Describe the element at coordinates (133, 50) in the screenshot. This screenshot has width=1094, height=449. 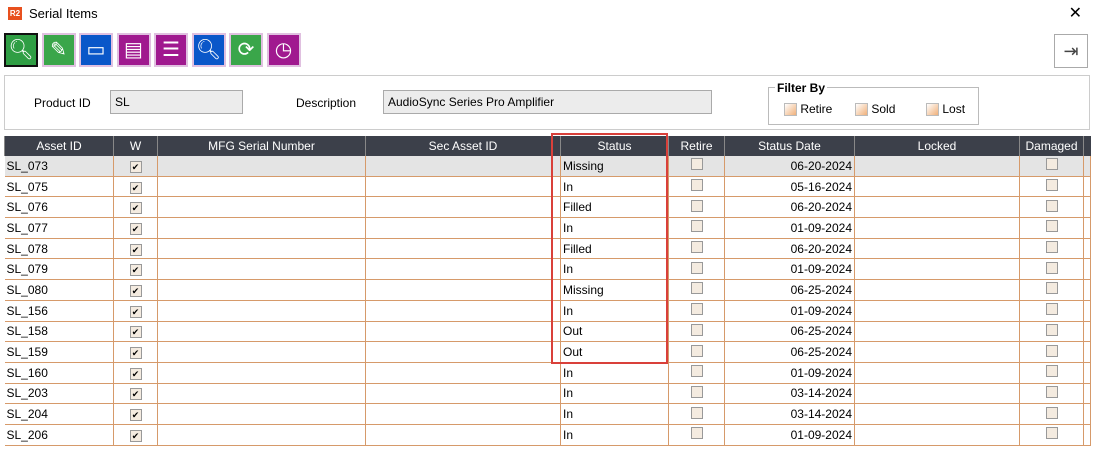
I see `report-hourglass-button: ▤` at that location.